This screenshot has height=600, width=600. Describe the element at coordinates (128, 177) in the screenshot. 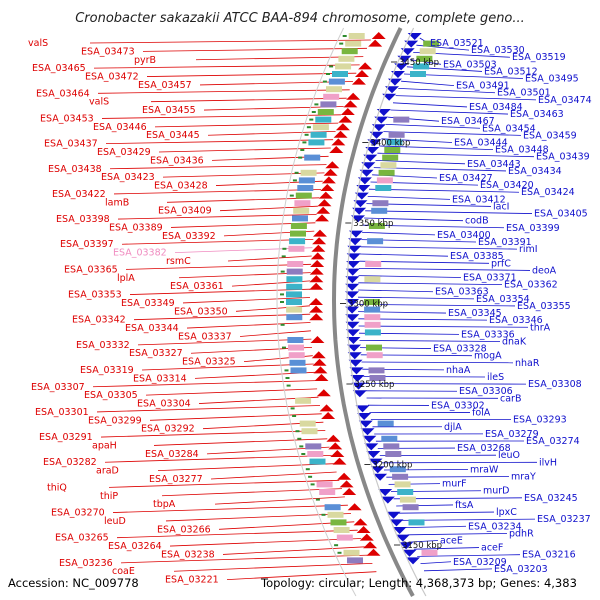

I see `left-gene-label: ESA_03423` at that location.